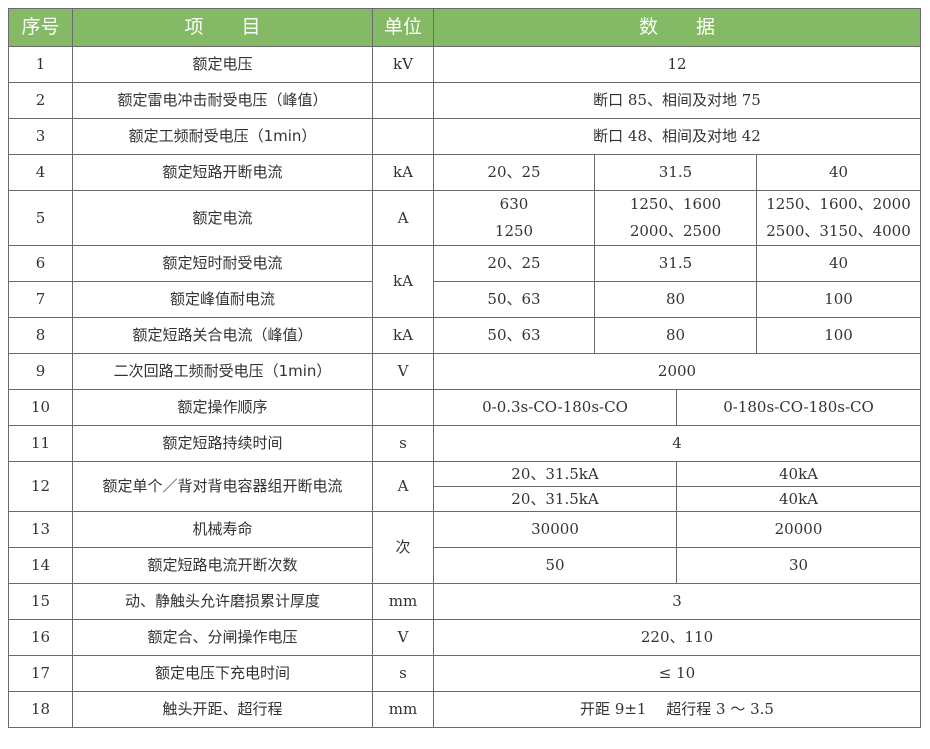 The height and width of the screenshot is (749, 930). What do you see at coordinates (222, 100) in the screenshot?
I see `item-name: 额定雷电冲击耐受电压（峰值）` at bounding box center [222, 100].